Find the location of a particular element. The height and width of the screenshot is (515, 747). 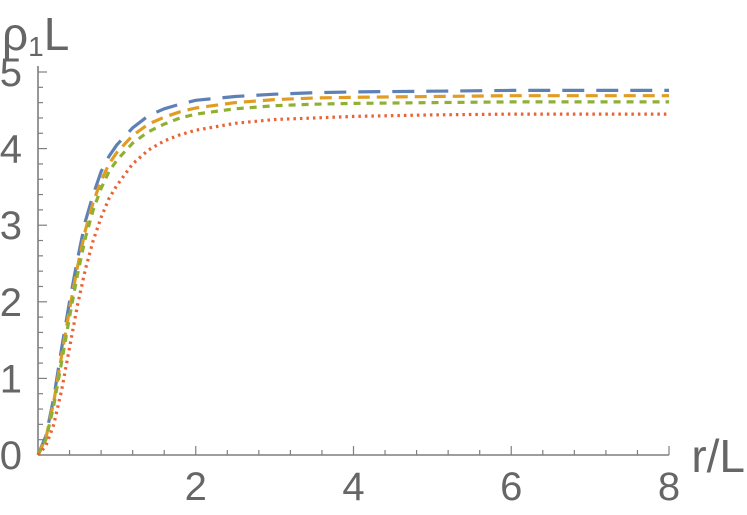

x-tick-label: 8 is located at coordinates (669, 487).